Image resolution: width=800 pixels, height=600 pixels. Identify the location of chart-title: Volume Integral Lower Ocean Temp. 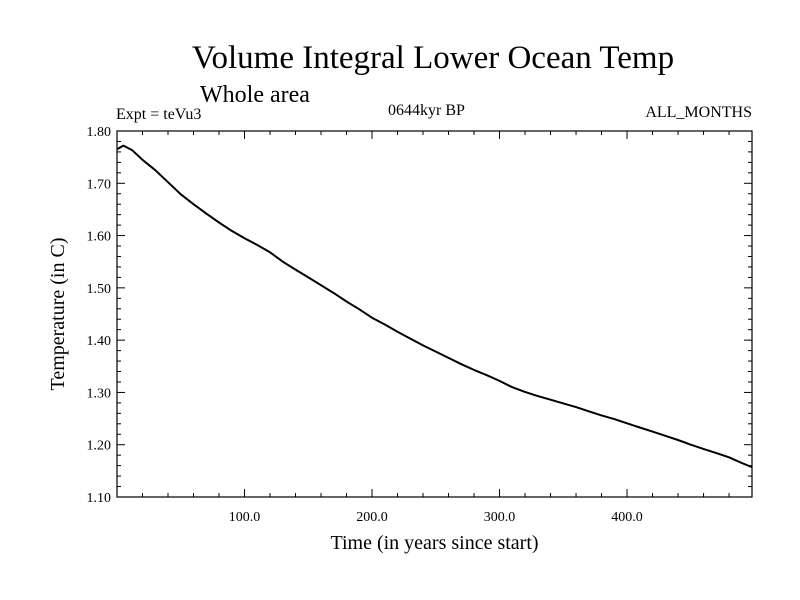
(433, 58).